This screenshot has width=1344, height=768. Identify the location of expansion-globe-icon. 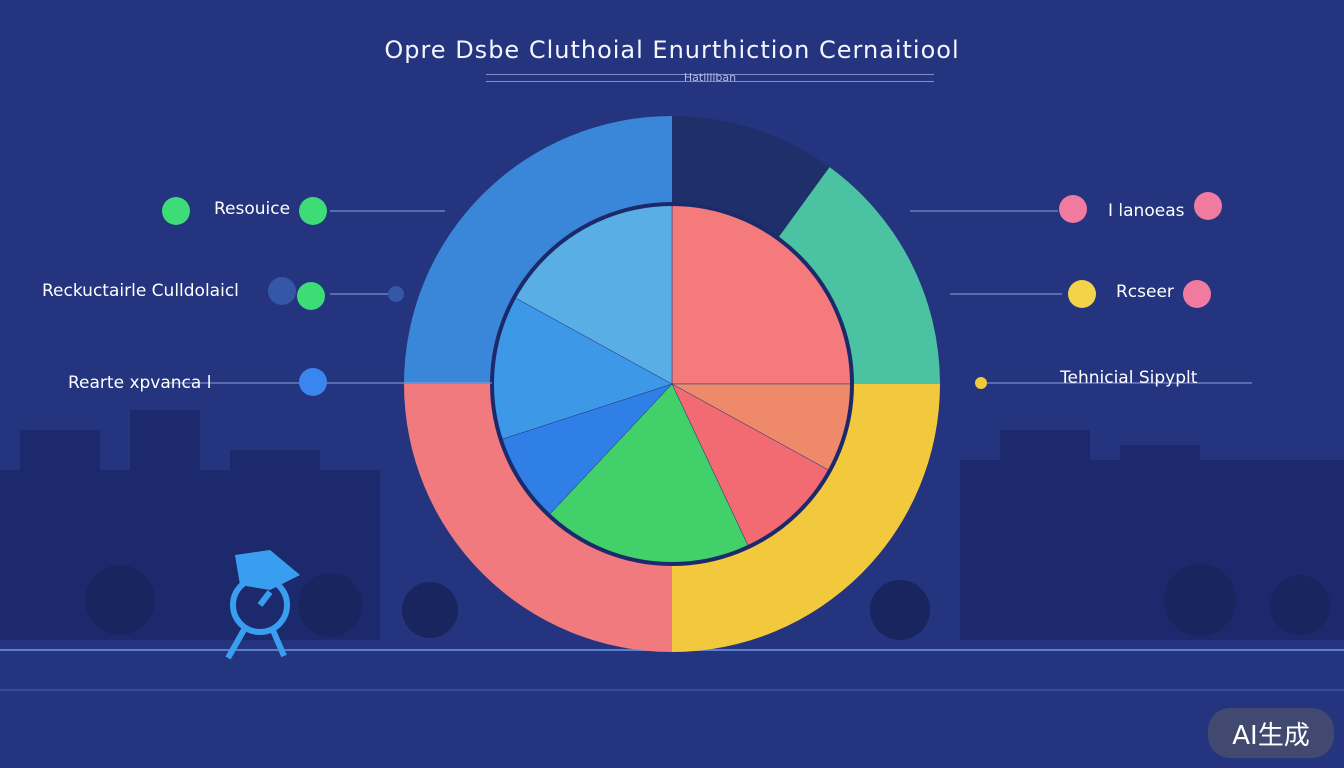
(313, 382).